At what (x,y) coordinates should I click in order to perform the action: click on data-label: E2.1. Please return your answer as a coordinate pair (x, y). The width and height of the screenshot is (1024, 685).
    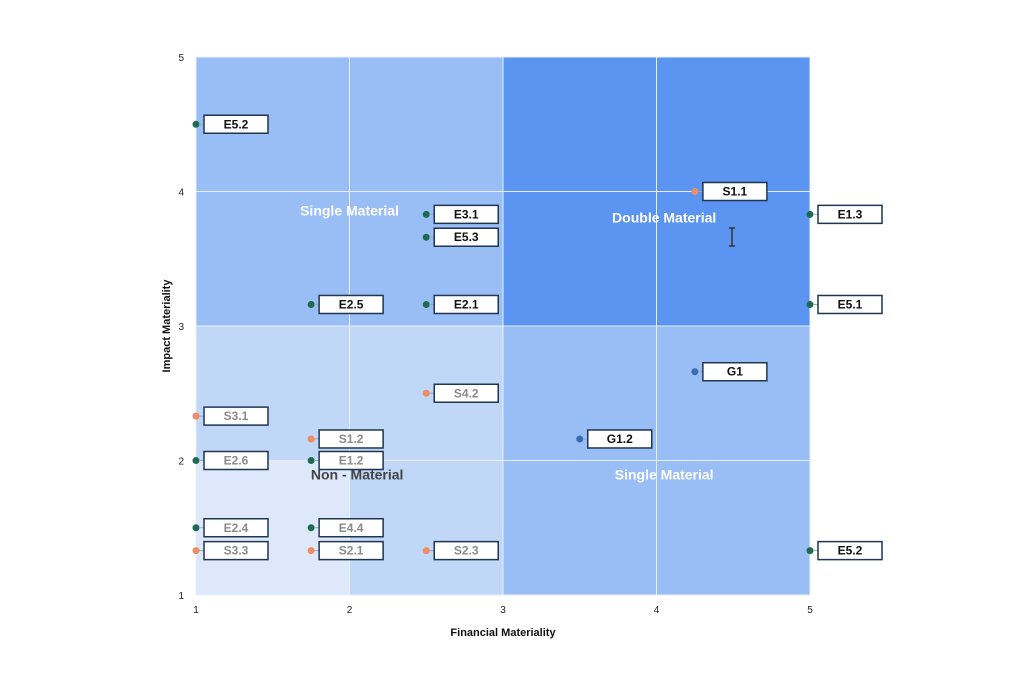
    Looking at the image, I should click on (466, 304).